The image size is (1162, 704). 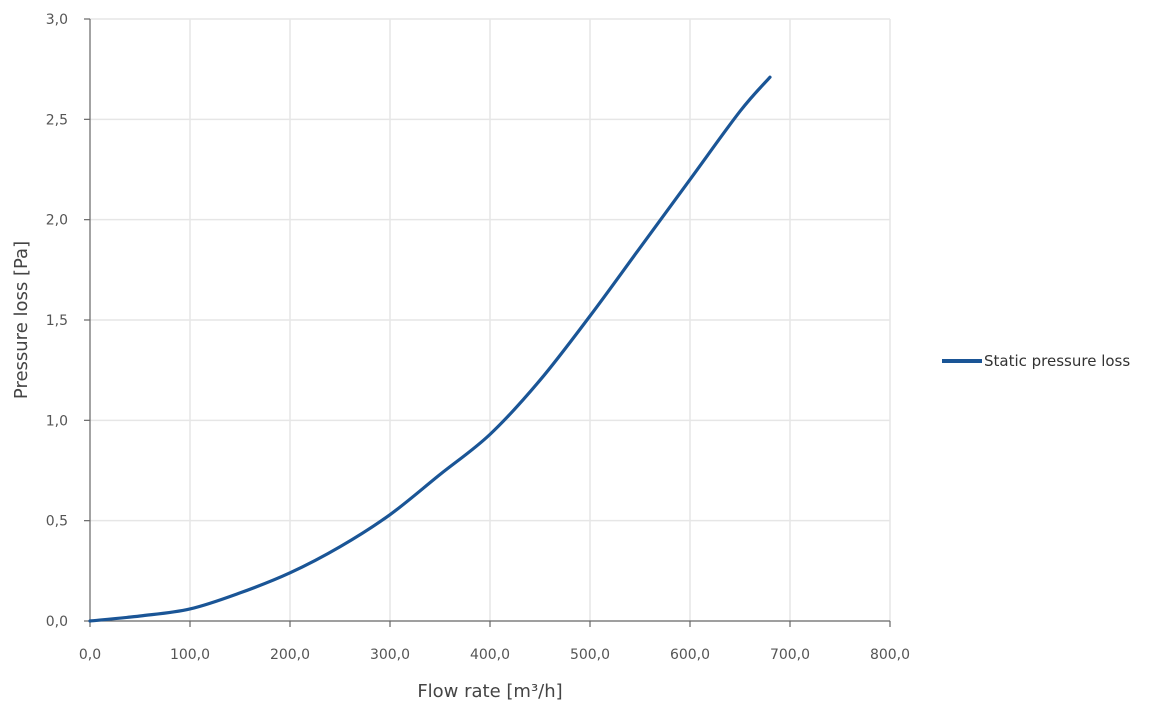 What do you see at coordinates (890, 655) in the screenshot?
I see `x-tick-label: 800,0` at bounding box center [890, 655].